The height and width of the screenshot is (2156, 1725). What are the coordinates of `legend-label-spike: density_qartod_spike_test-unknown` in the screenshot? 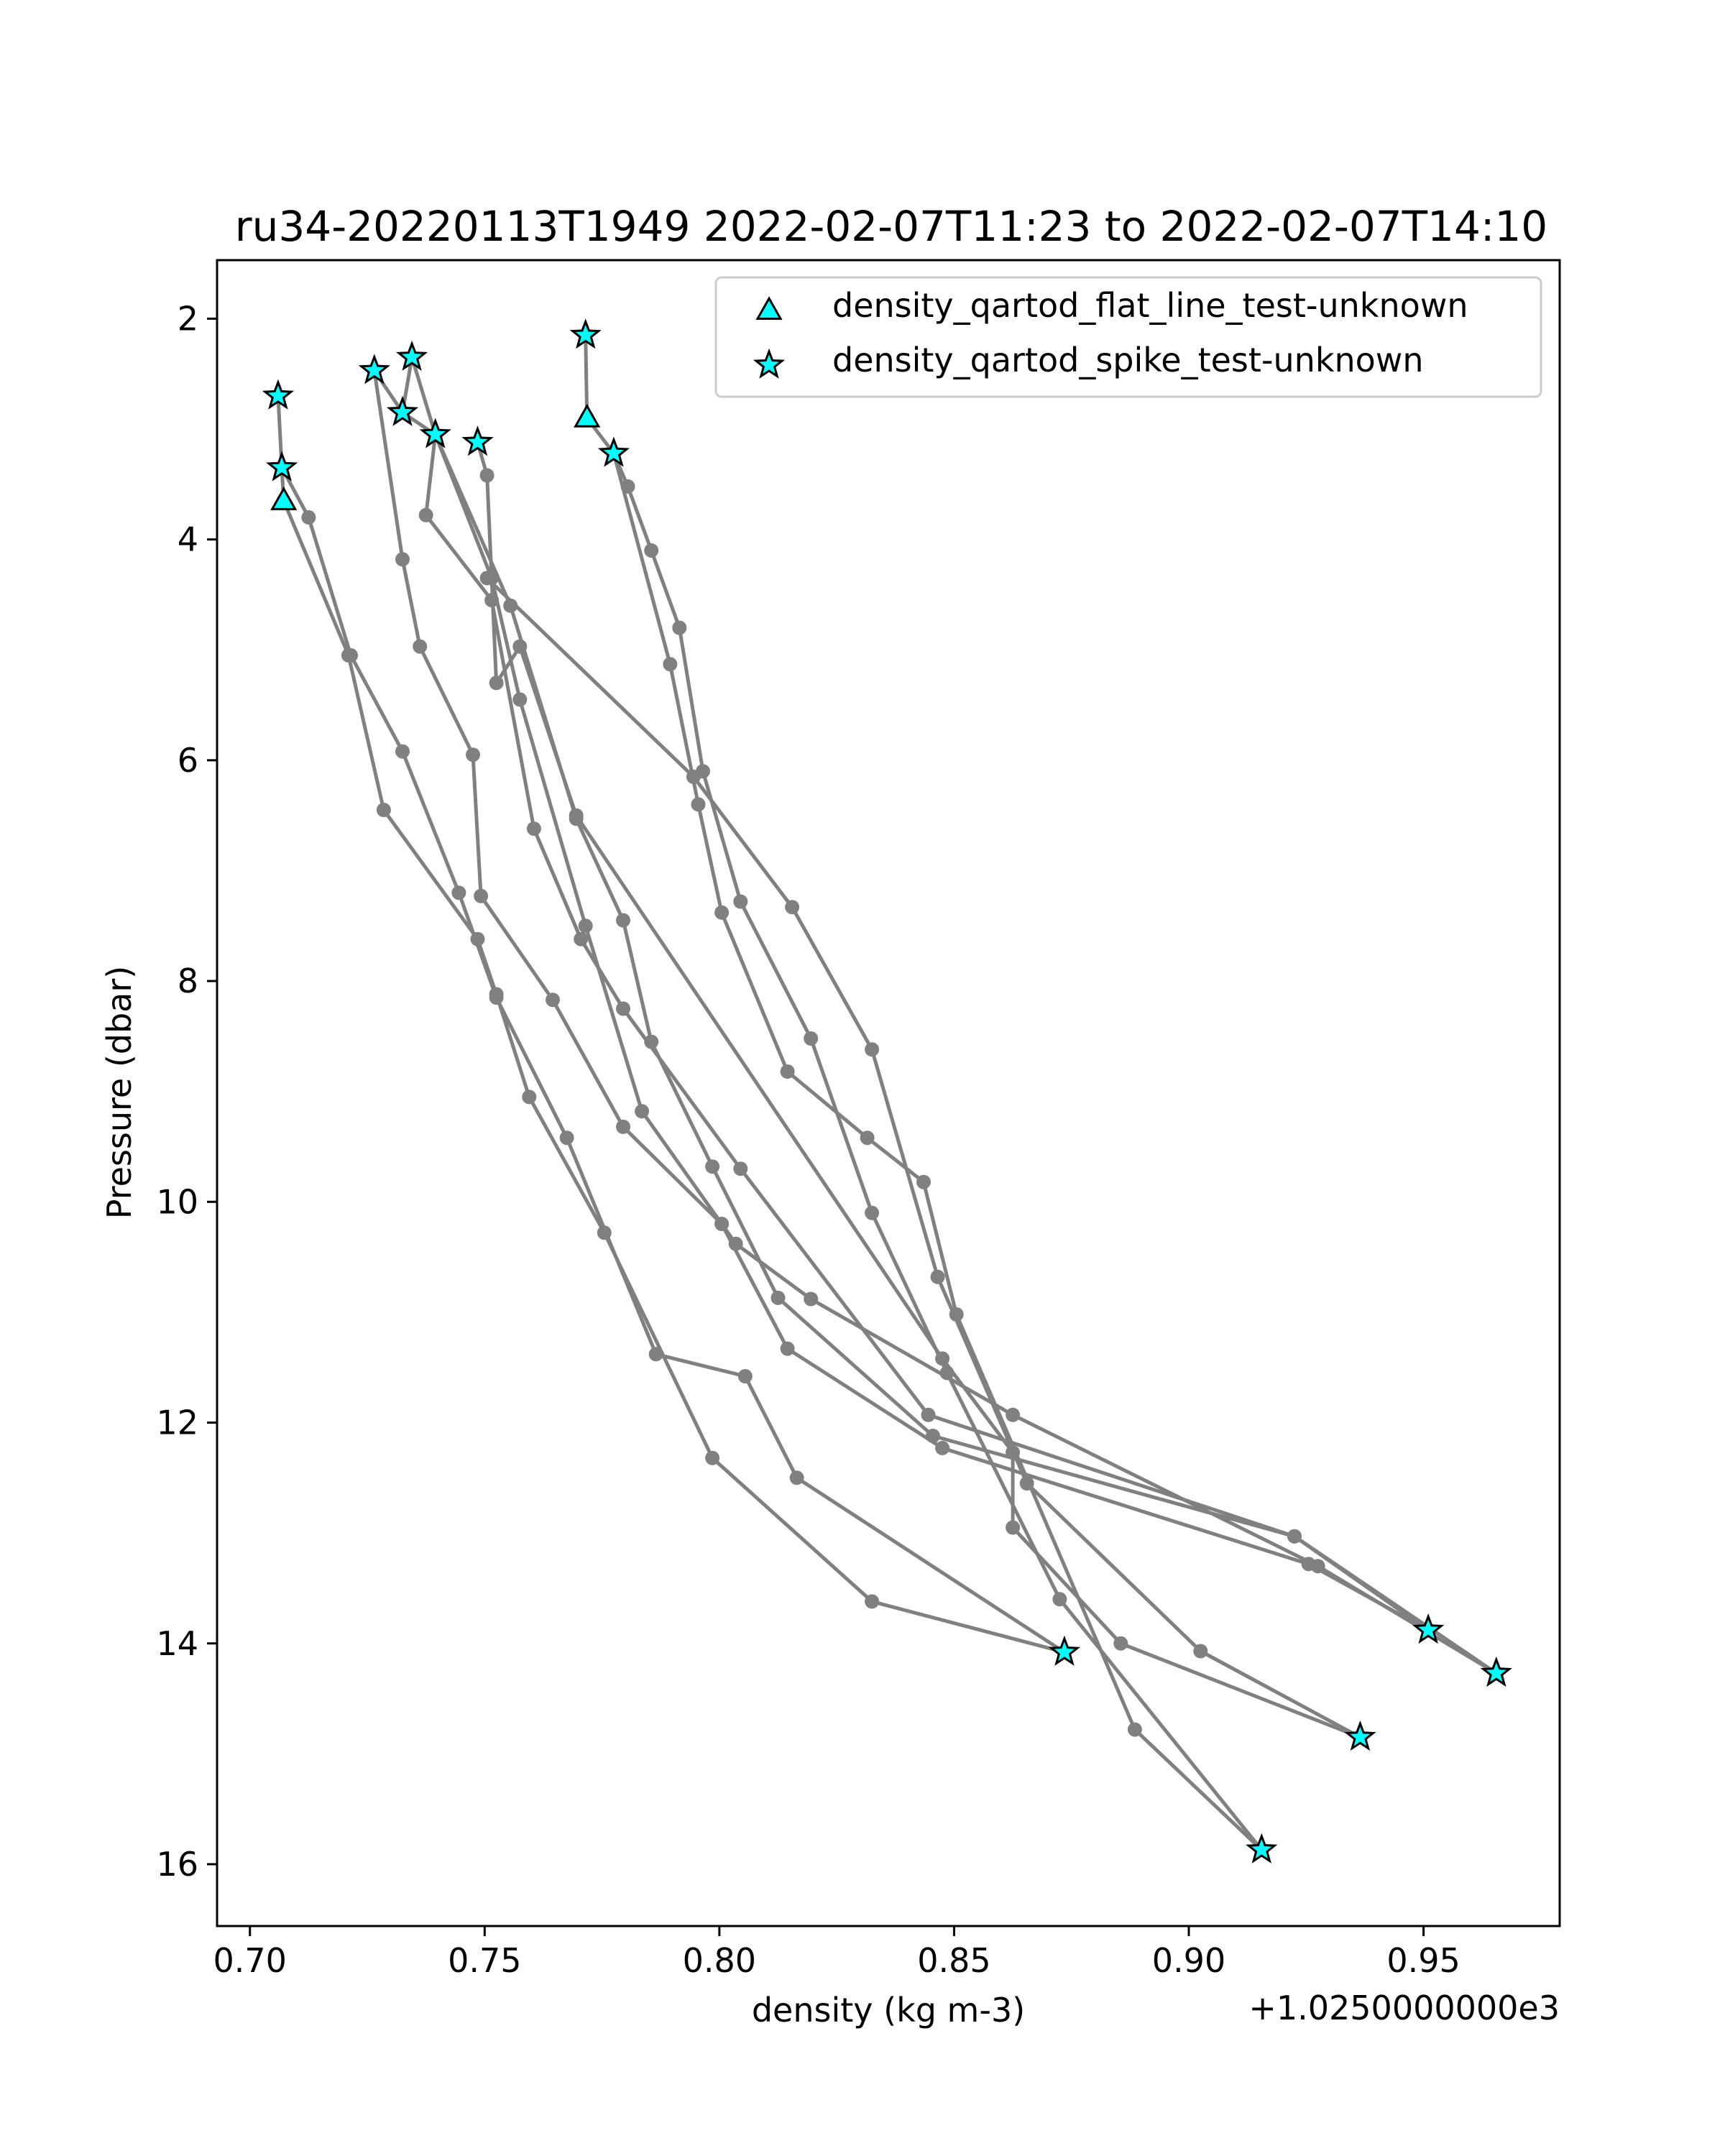 It's located at (1128, 360).